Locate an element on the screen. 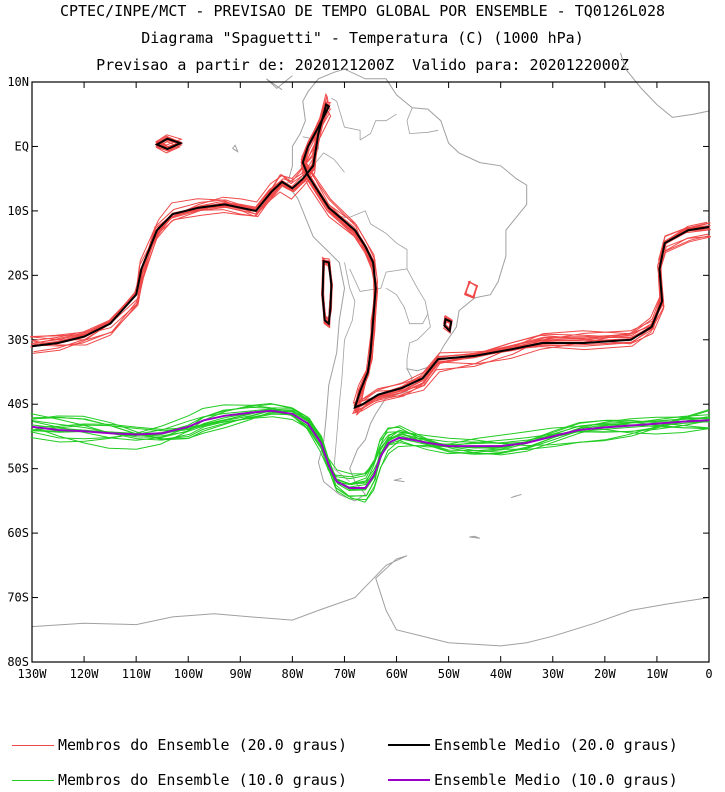 Image resolution: width=725 pixels, height=792 pixels. x-tick-label: 120W is located at coordinates (85, 674).